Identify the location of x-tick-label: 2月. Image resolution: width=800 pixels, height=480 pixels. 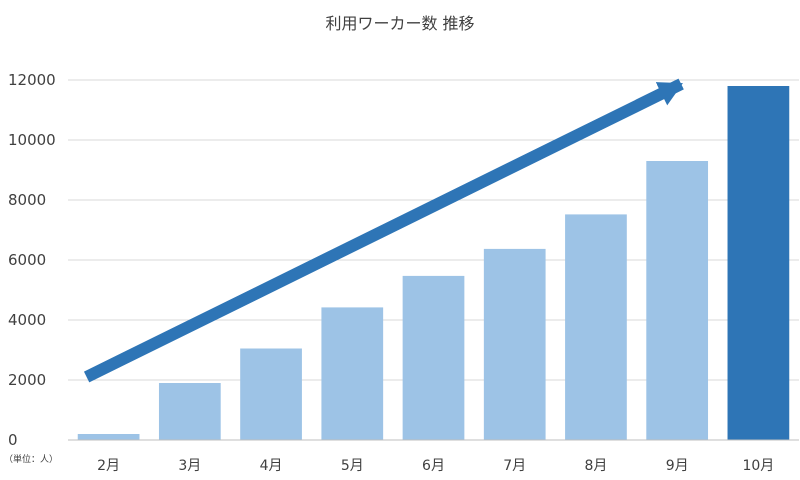
(108, 466).